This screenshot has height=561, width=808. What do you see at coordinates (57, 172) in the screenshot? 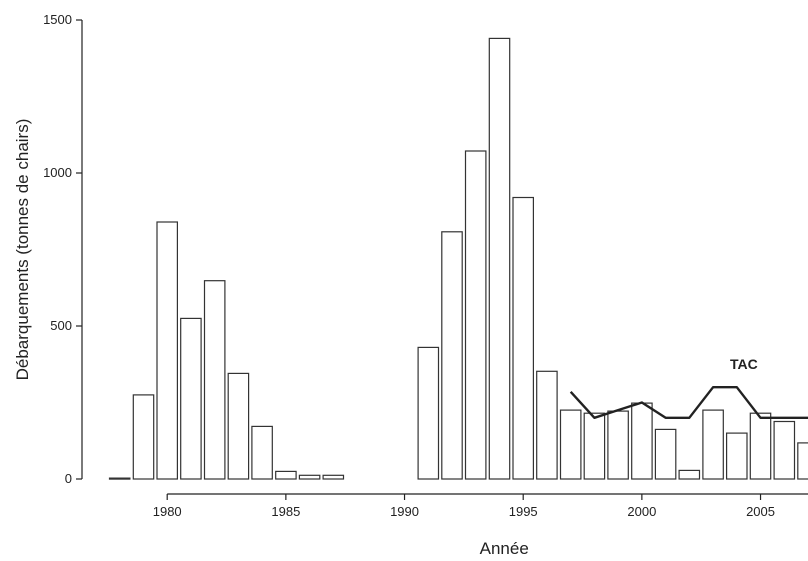
I see `y-tick-label-1000: 1000` at bounding box center [57, 172].